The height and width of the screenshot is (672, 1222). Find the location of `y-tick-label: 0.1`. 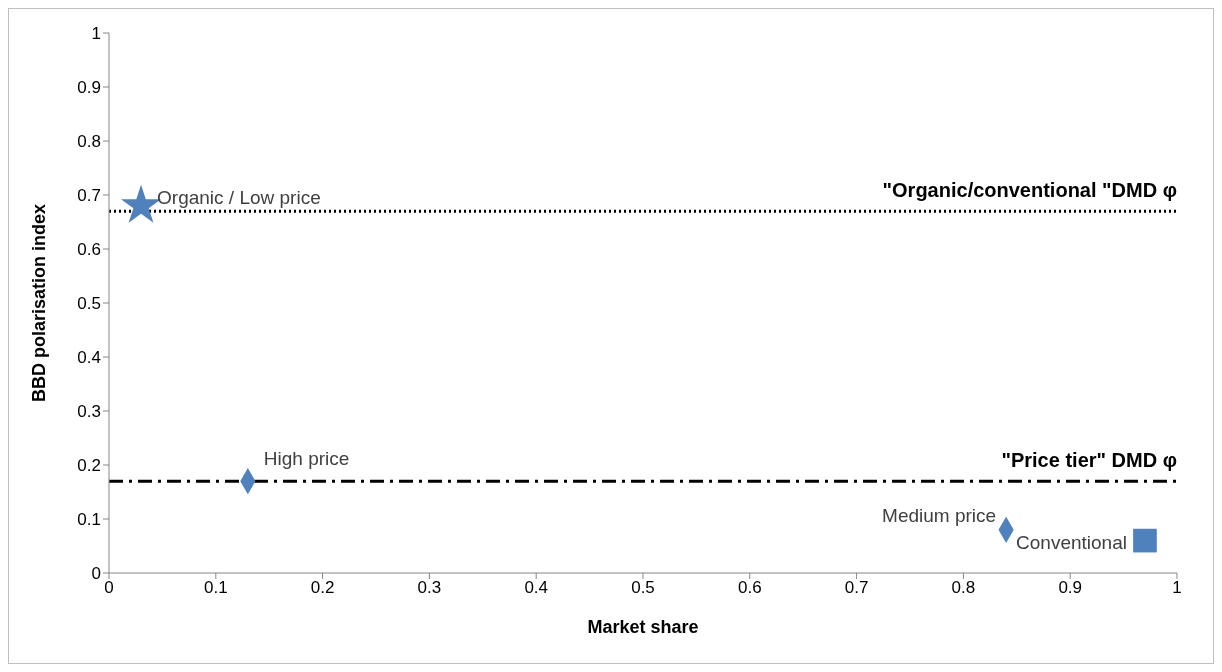

y-tick-label: 0.1 is located at coordinates (89, 520).